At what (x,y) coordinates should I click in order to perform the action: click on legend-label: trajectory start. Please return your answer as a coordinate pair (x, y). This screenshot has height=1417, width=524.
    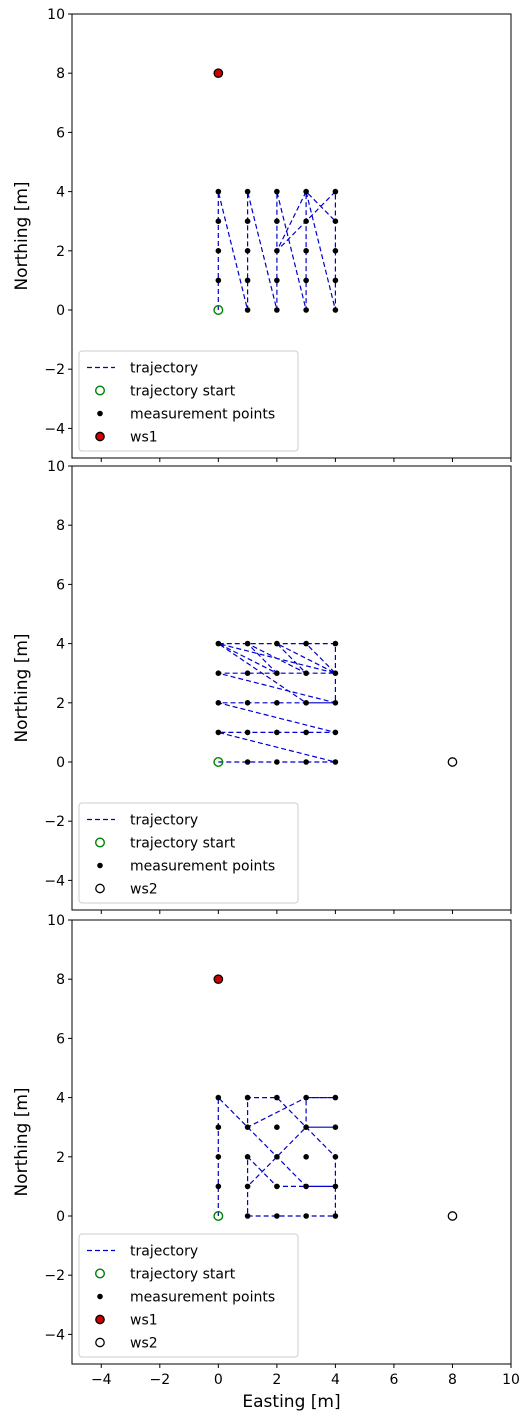
    Looking at the image, I should click on (183, 844).